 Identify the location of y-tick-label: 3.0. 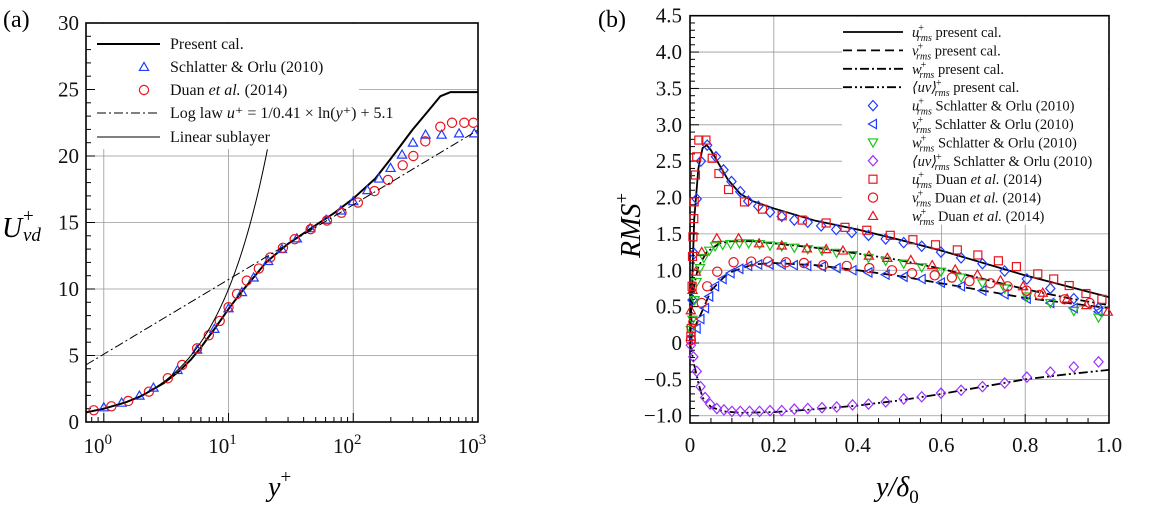
(669, 125).